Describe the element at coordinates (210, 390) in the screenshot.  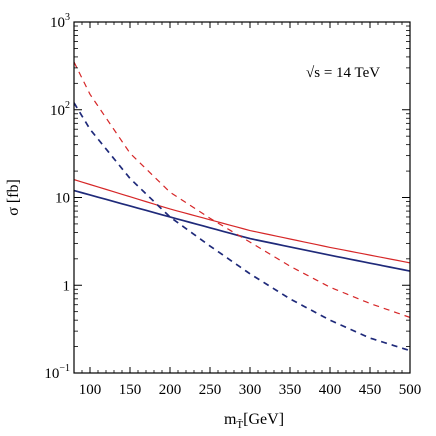
I see `x-tick-label: 250` at that location.